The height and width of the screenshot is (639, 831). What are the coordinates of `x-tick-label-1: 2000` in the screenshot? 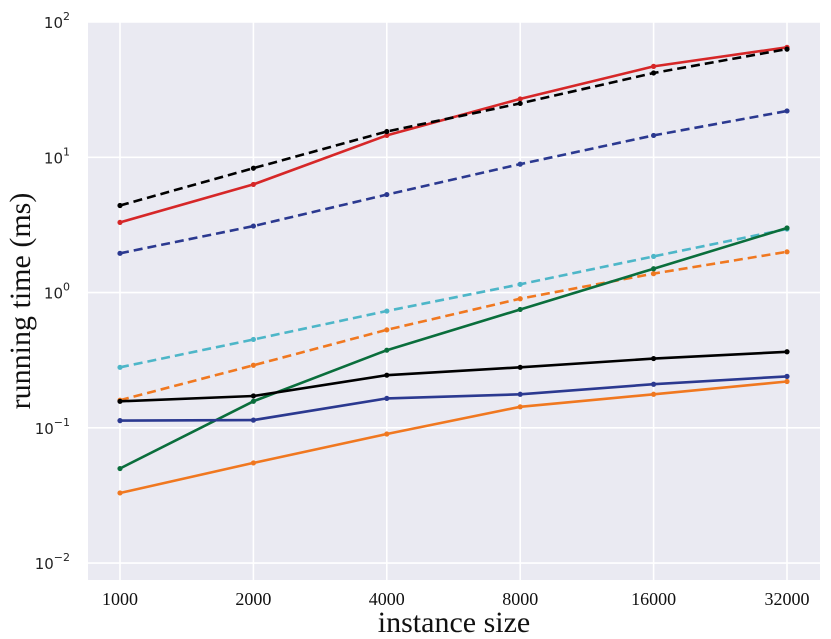 It's located at (253, 599).